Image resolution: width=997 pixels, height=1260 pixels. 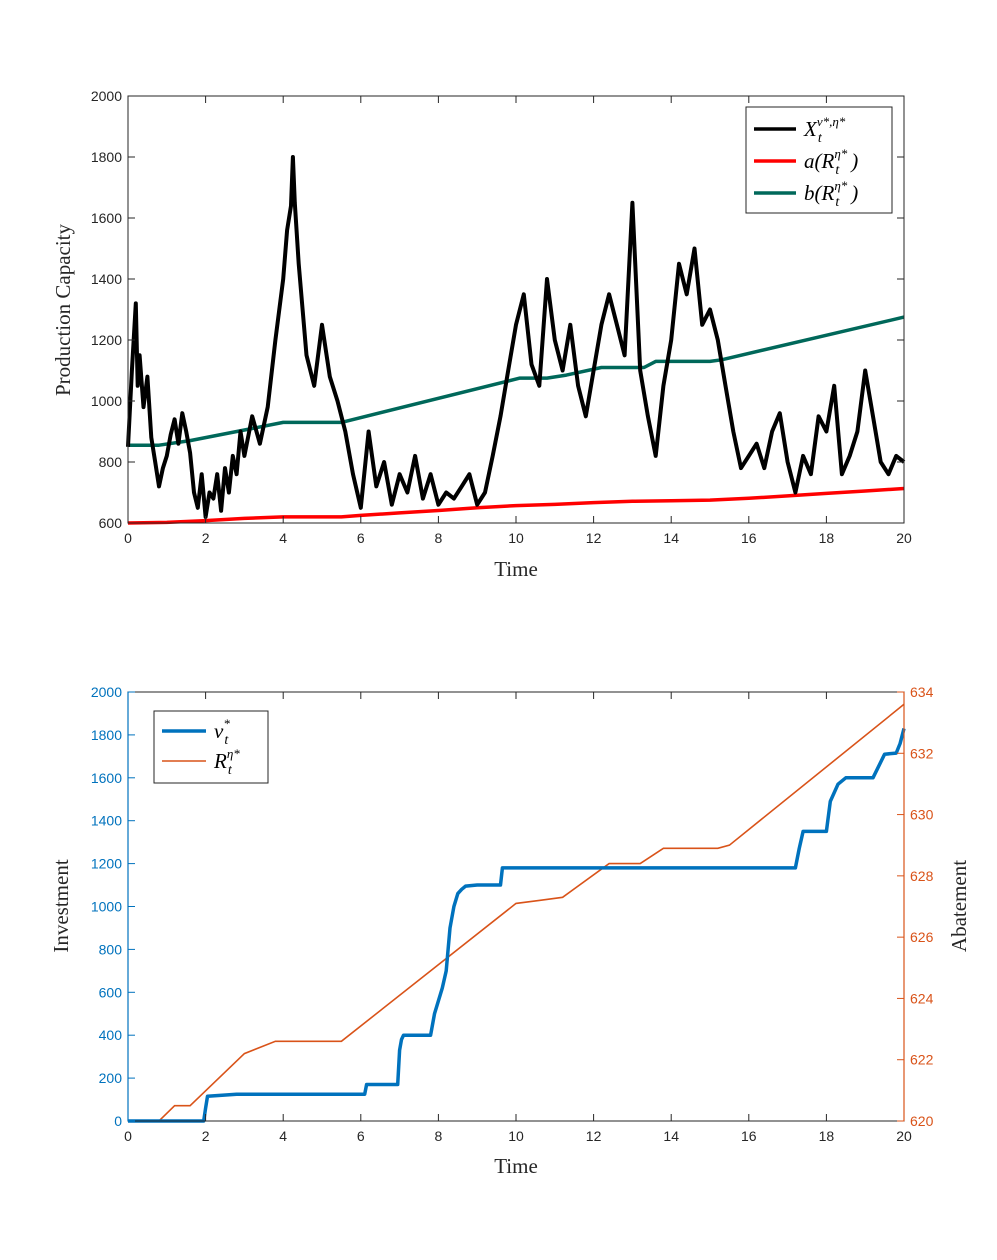 What do you see at coordinates (106, 692) in the screenshot?
I see `bottom-left-y-tick-label: 2000` at bounding box center [106, 692].